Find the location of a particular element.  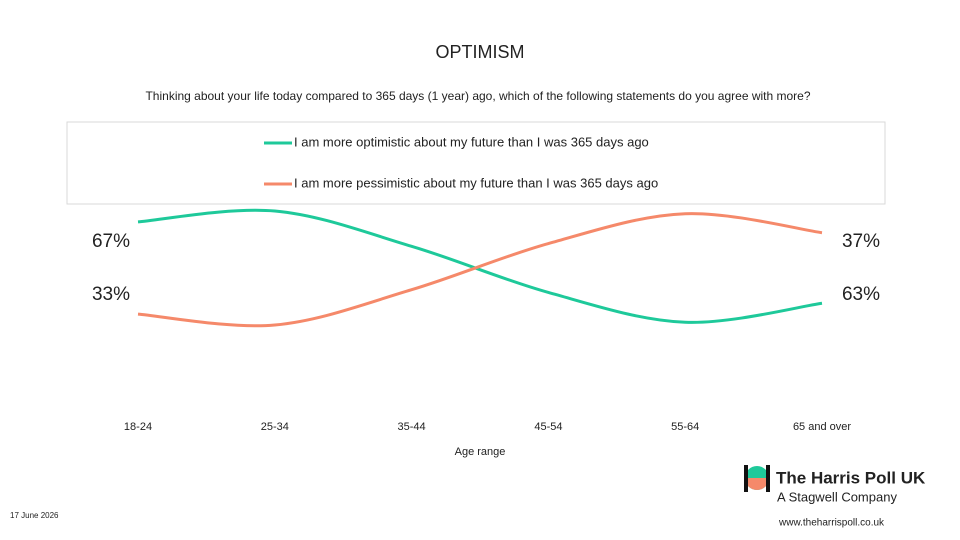

x-tick-label: 45-54 is located at coordinates (548, 427).